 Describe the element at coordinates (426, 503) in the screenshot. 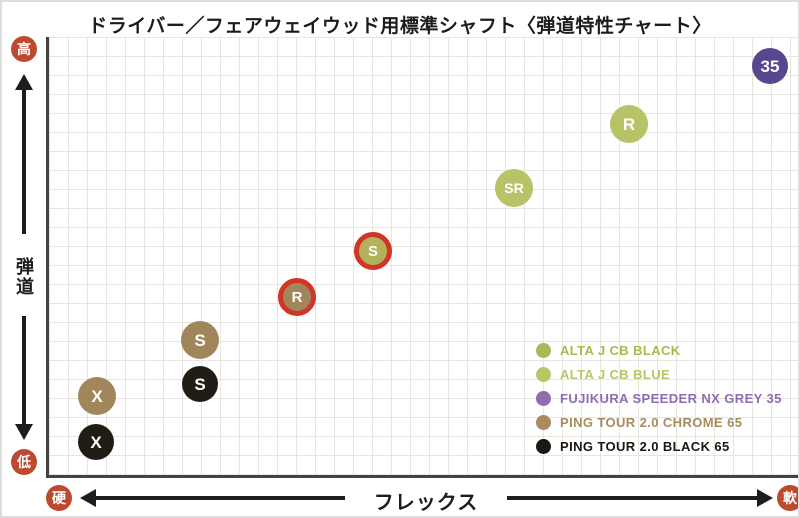

I see `x-axis-label: フレックス` at that location.